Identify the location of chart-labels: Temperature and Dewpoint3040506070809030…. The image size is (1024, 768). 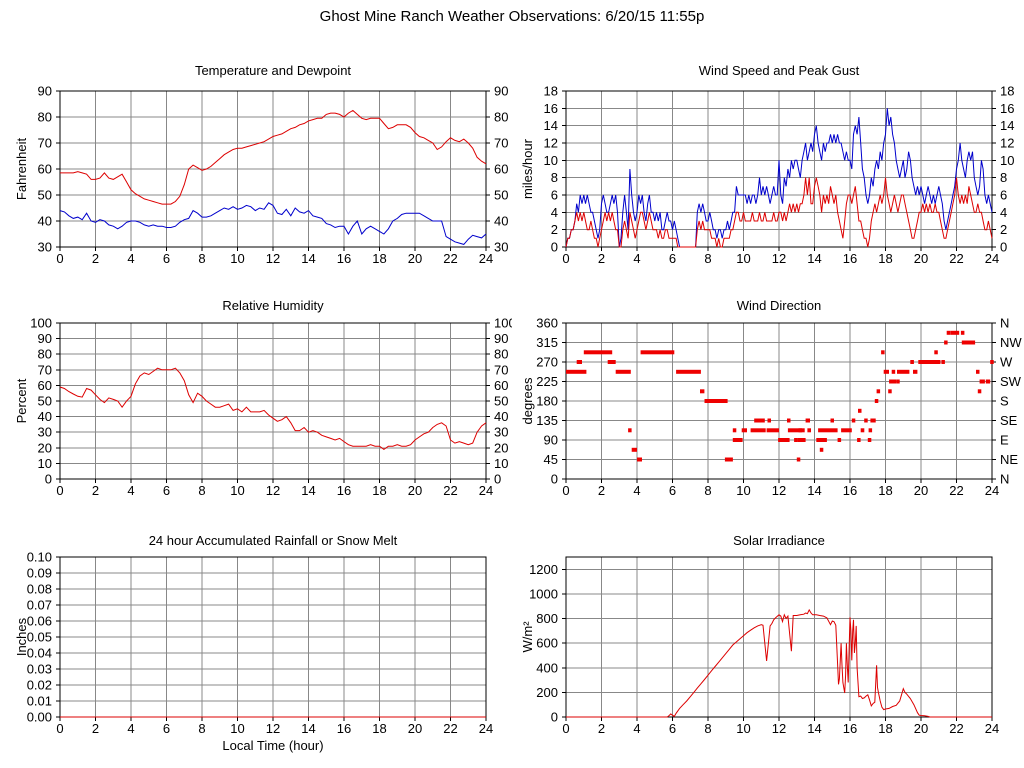
(261, 164).